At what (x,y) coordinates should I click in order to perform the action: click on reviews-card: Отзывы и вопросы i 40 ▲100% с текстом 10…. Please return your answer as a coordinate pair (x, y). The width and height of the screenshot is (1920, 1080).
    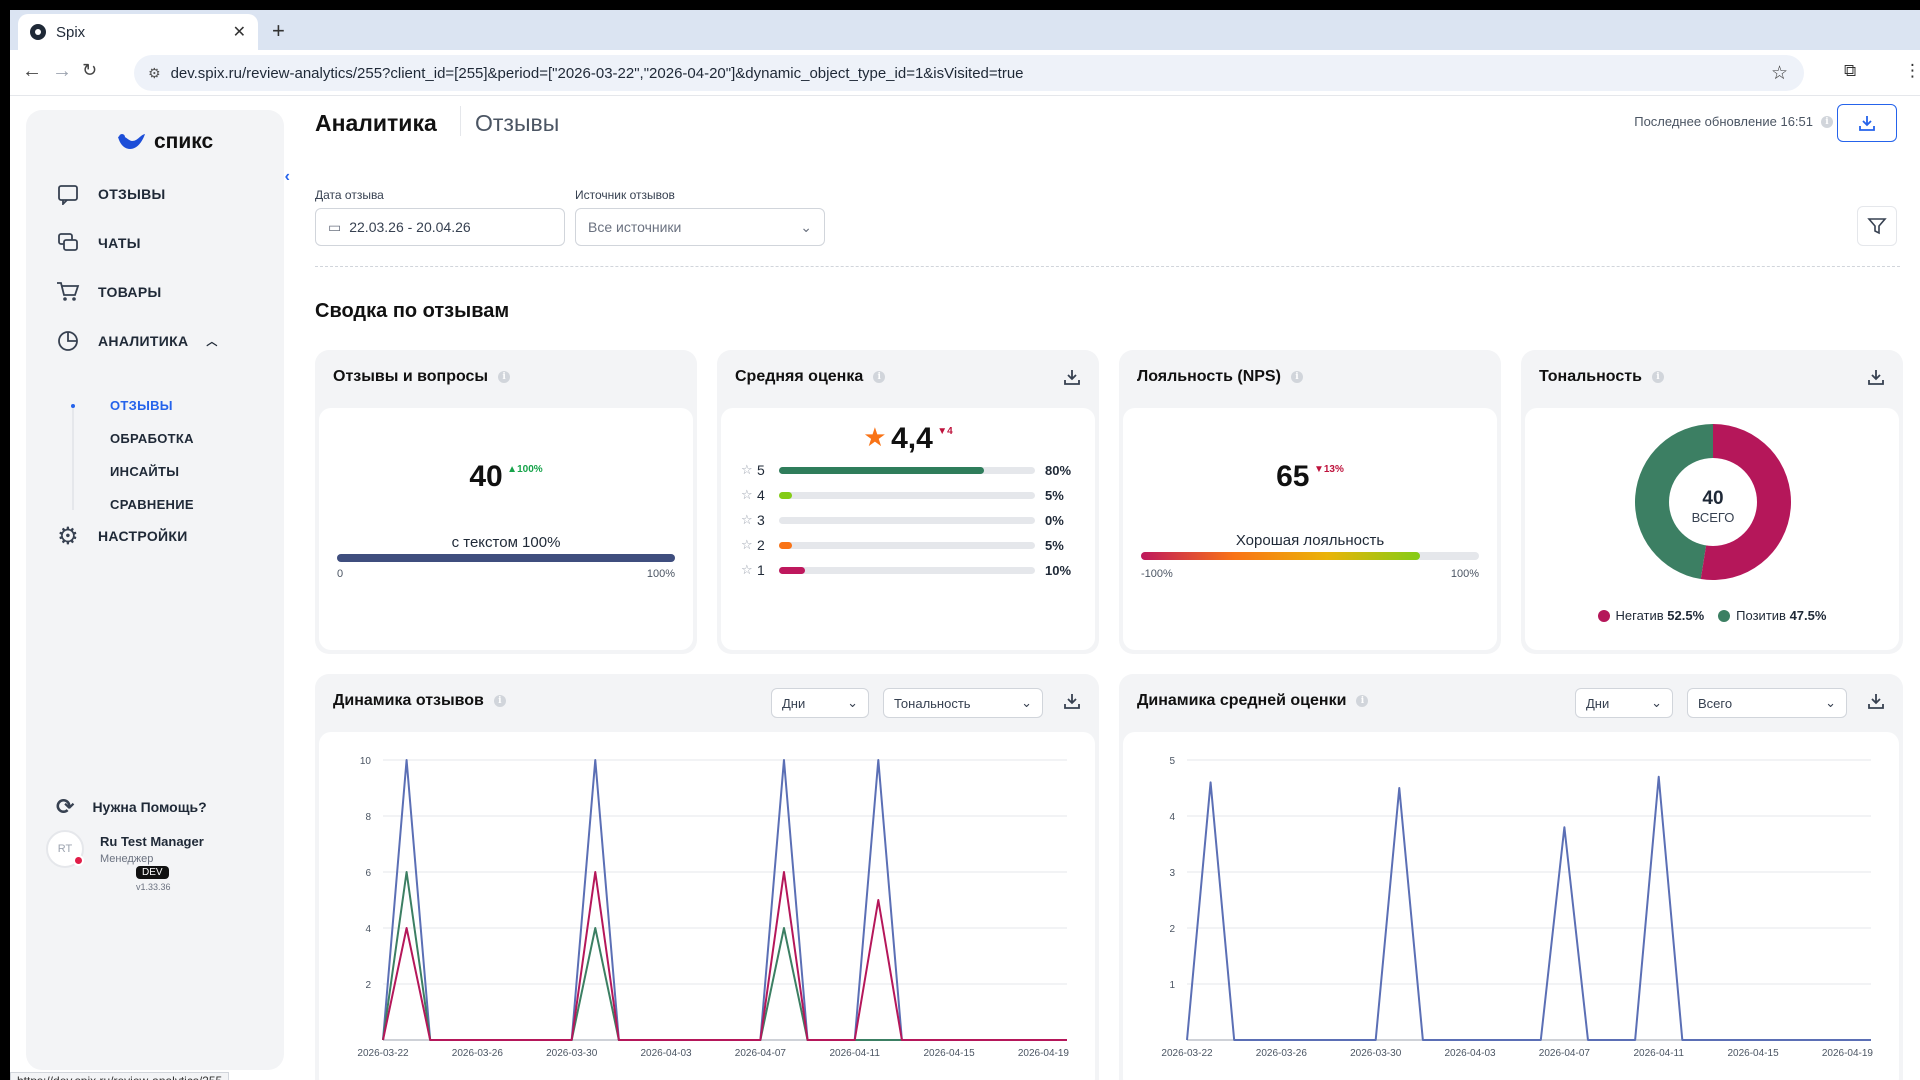
    Looking at the image, I should click on (506, 502).